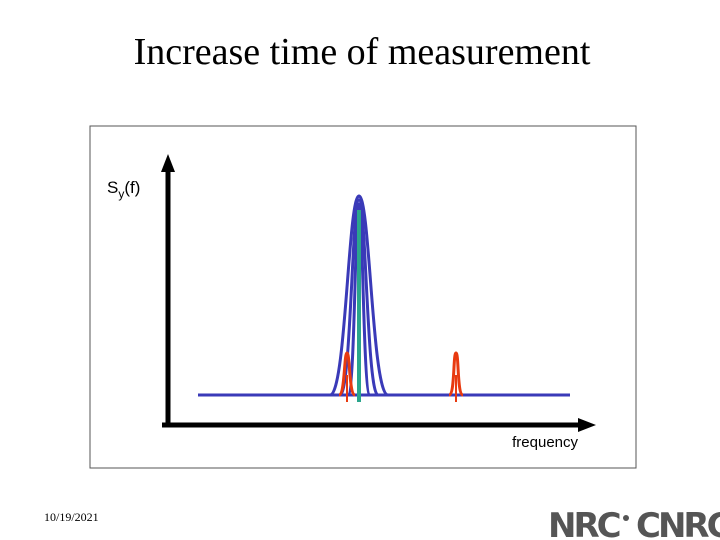 The height and width of the screenshot is (540, 720). What do you see at coordinates (362, 52) in the screenshot?
I see `slide-title: Increase time of measurement` at bounding box center [362, 52].